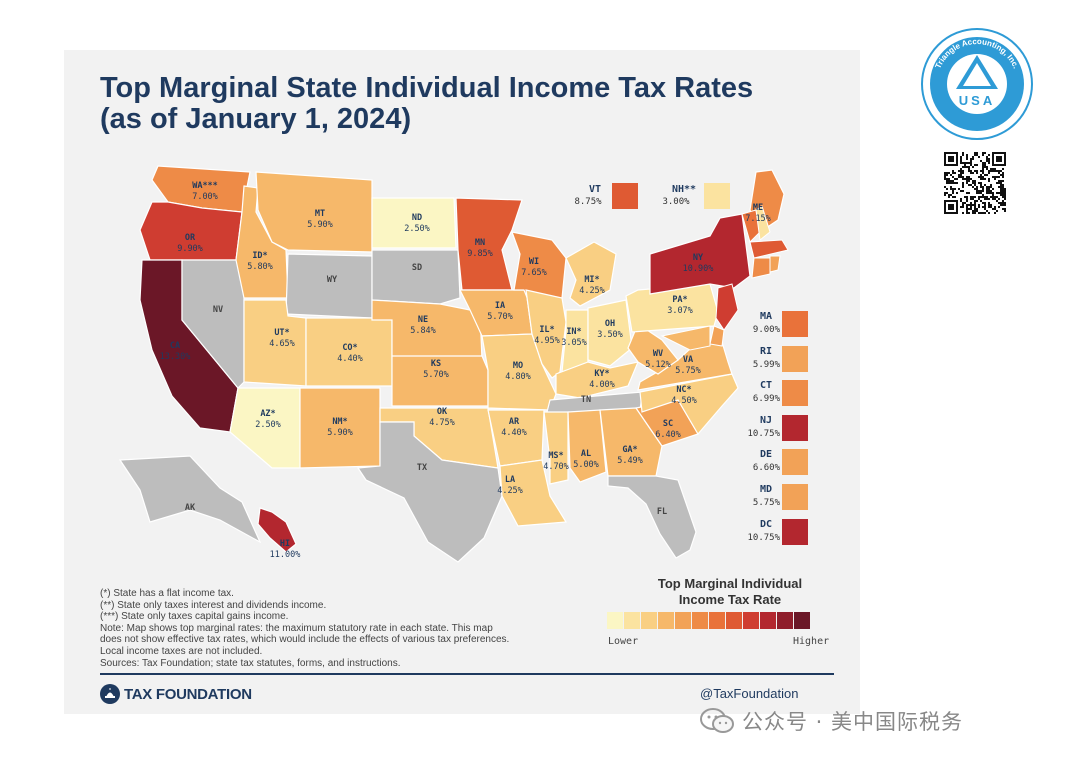 This screenshot has height=766, width=1080. I want to click on state-abbr-label: PA*, so click(679, 300).